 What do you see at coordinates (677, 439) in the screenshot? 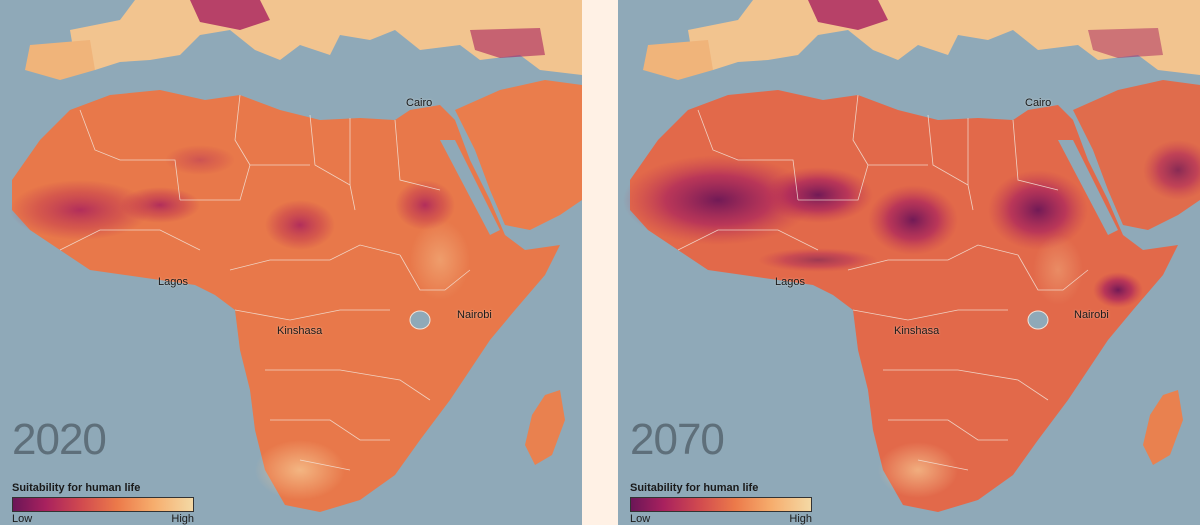
I see `year-label: 2070` at bounding box center [677, 439].